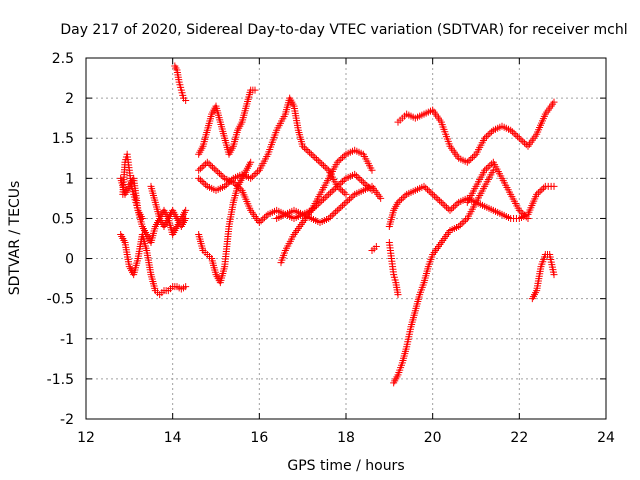 The image size is (640, 480). I want to click on y-tick-label: 1, so click(69, 179).